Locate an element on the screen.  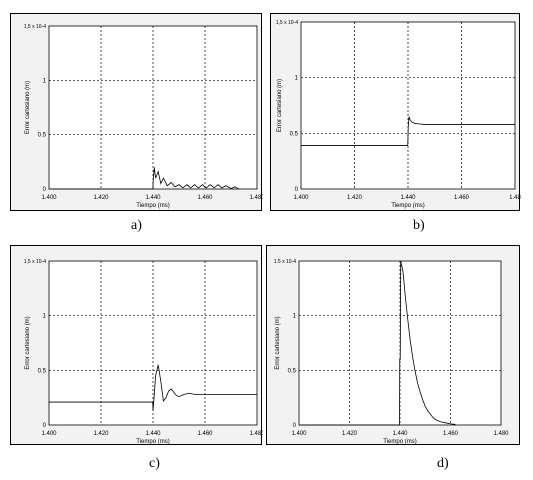
y-tick-label: 1.5 x 10-4 is located at coordinates (285, 262).